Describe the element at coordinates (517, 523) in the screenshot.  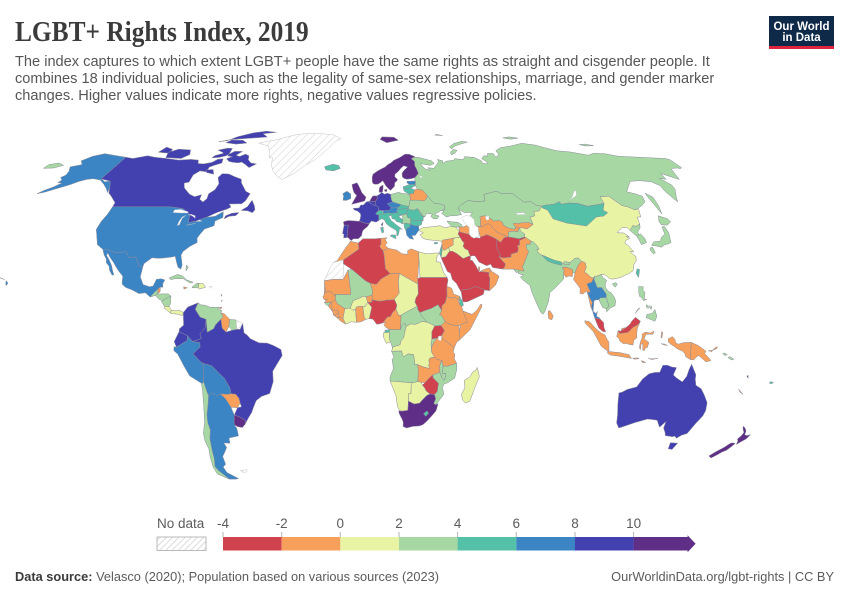
I see `svg-text: 6` at that location.